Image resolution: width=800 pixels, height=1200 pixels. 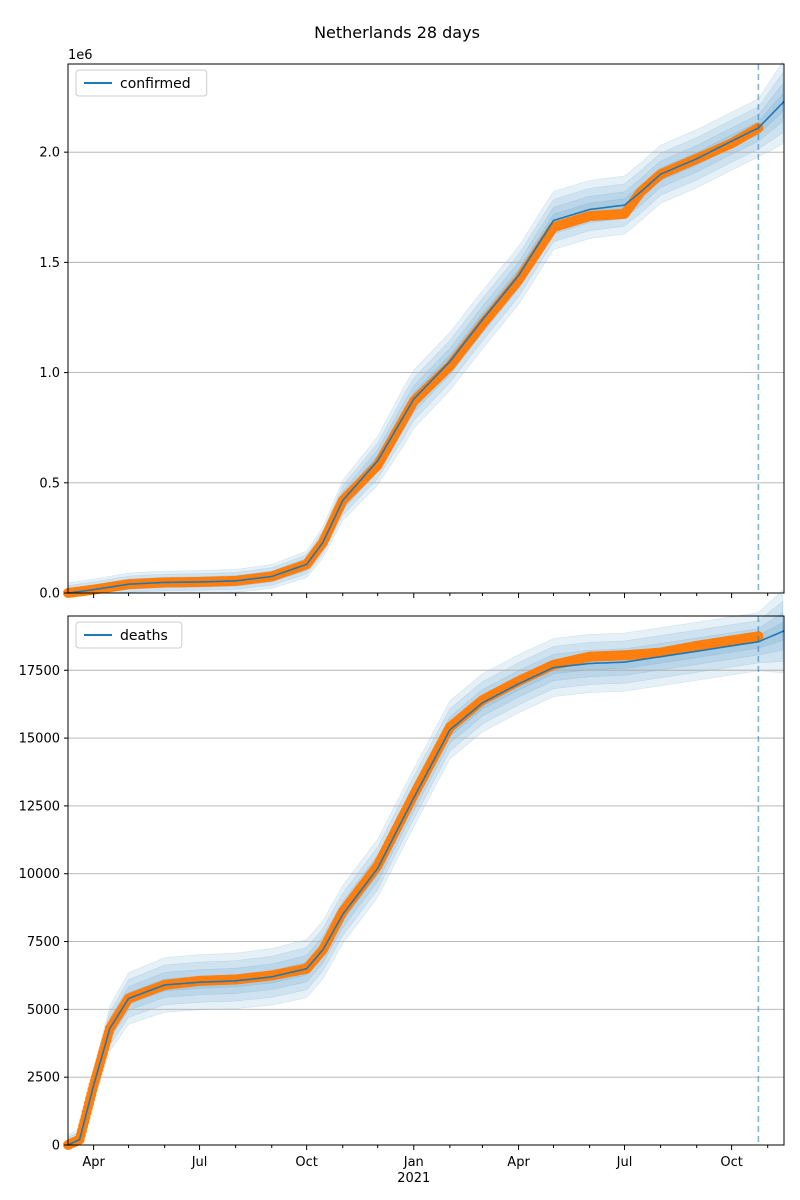 What do you see at coordinates (56, 1146) in the screenshot?
I see `y-tick-label: 0` at bounding box center [56, 1146].